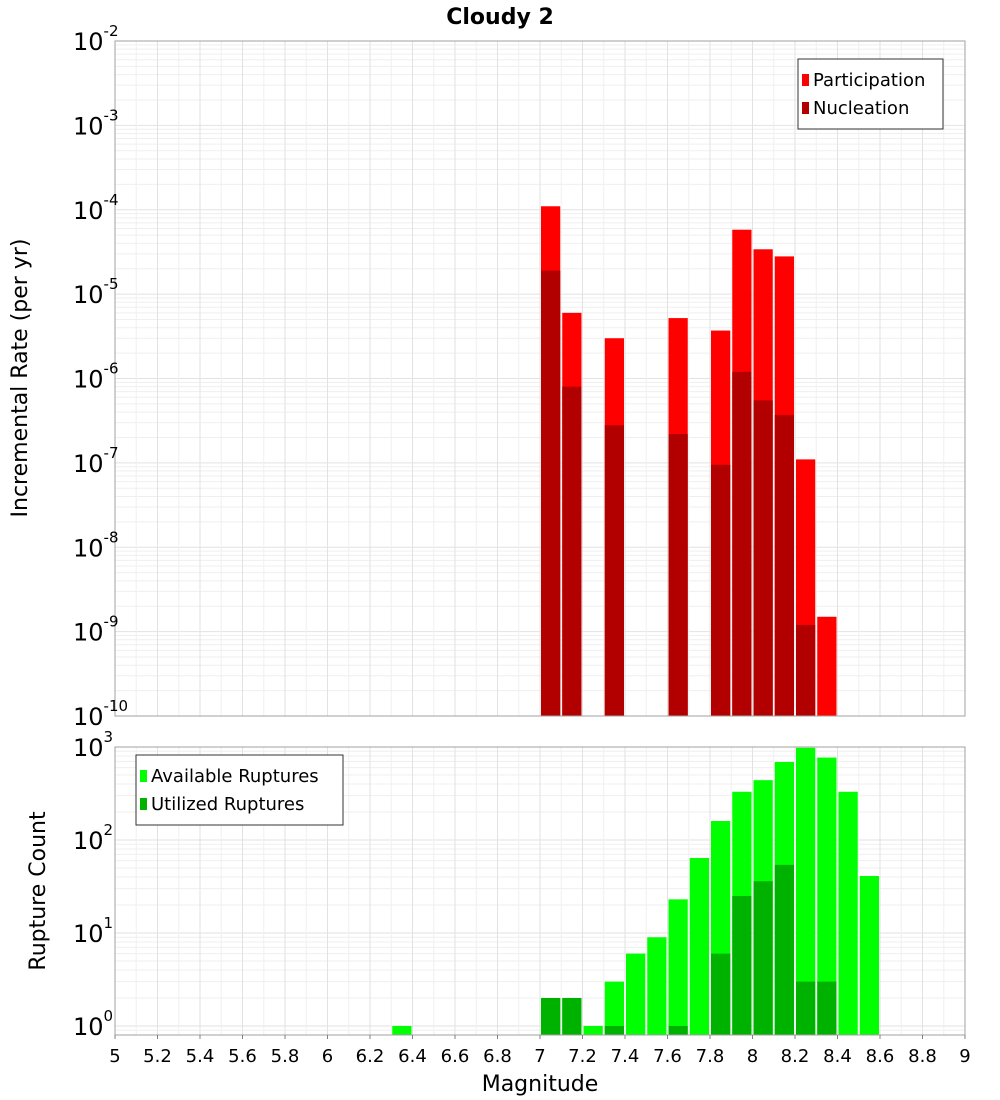 The height and width of the screenshot is (1100, 1000). Describe the element at coordinates (540, 1084) in the screenshot. I see `x-axis-label: Magnitude` at that location.